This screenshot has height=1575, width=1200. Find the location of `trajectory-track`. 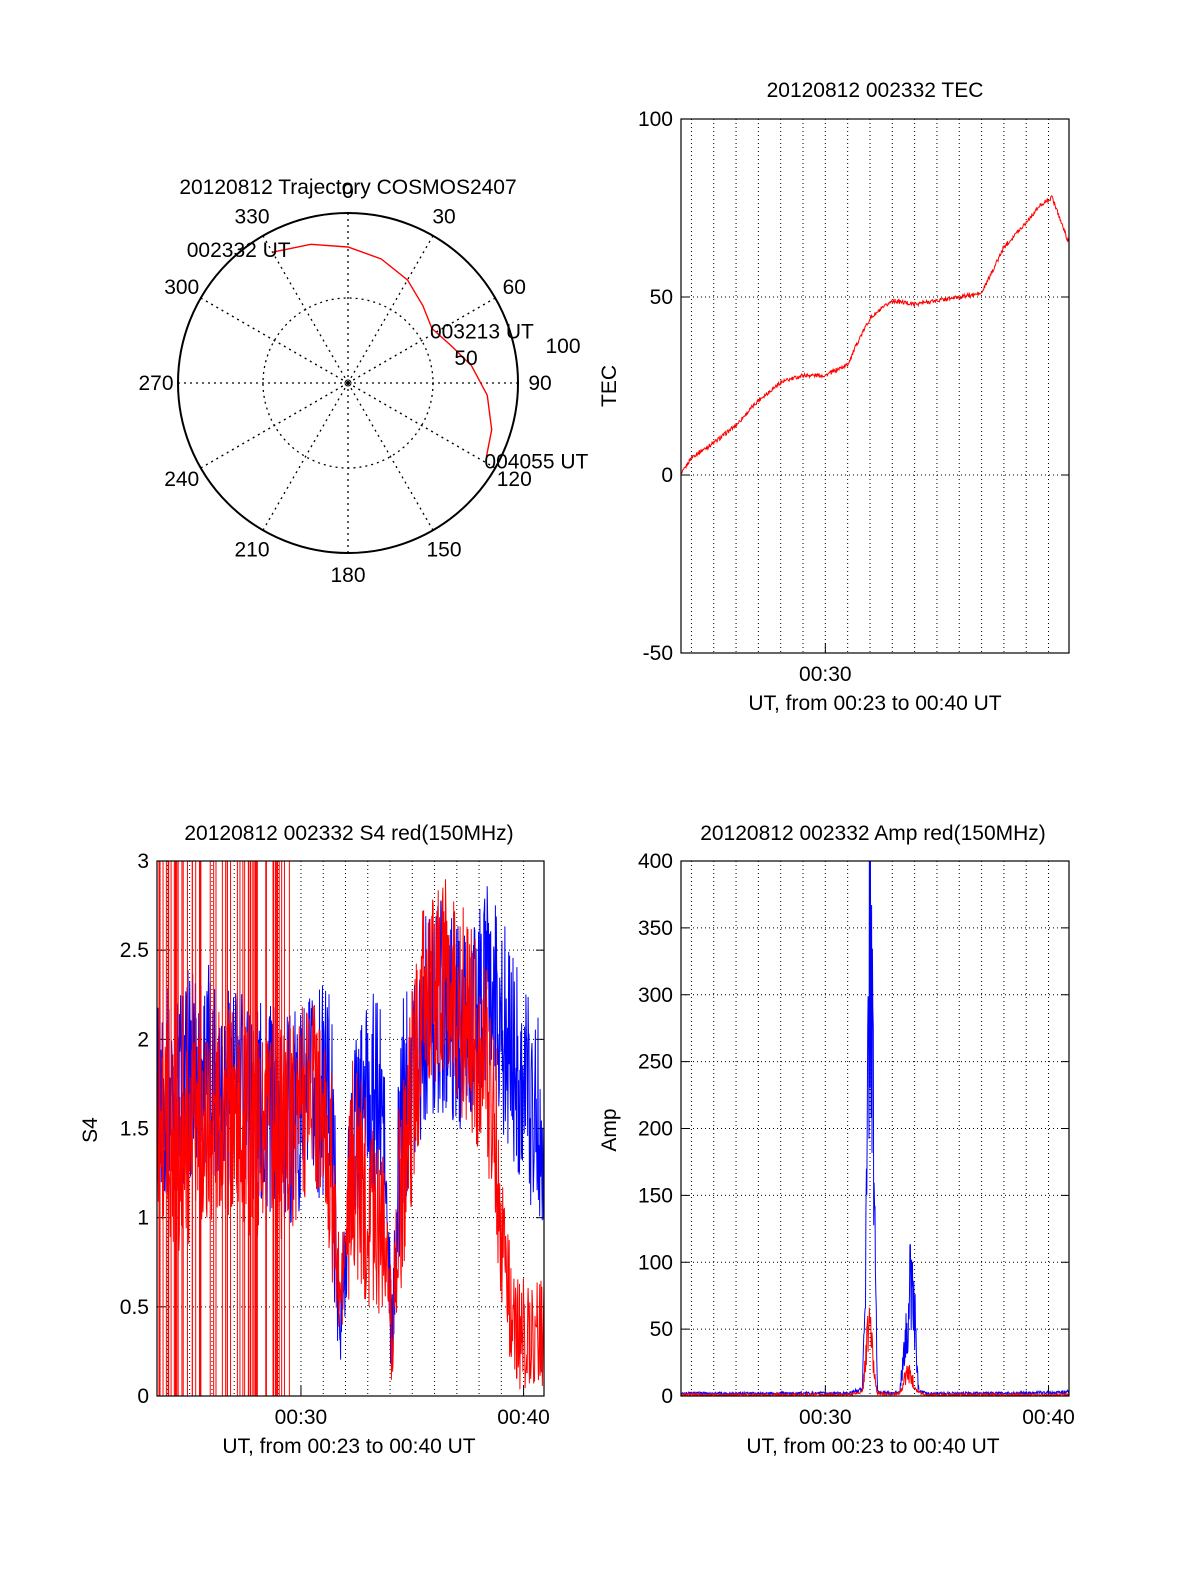

trajectory-track is located at coordinates (382, 350).